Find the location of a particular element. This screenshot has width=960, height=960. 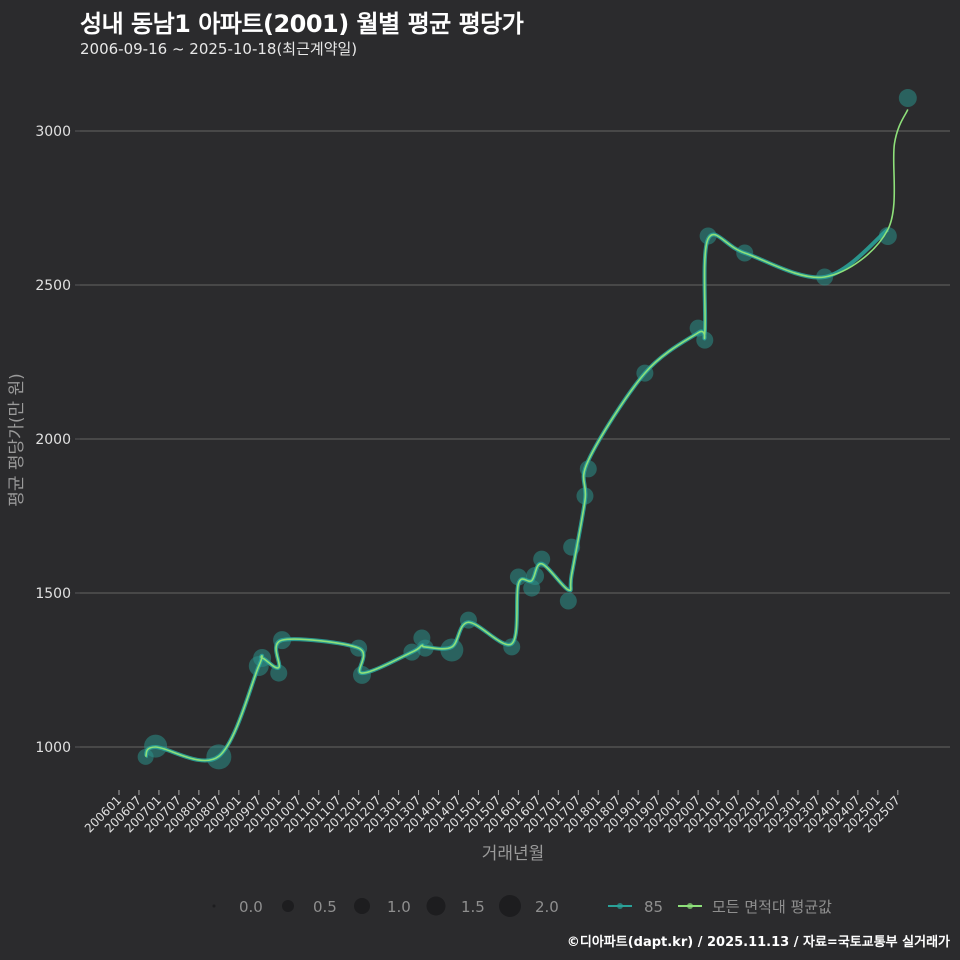

svg-text: 1.0 is located at coordinates (399, 907).